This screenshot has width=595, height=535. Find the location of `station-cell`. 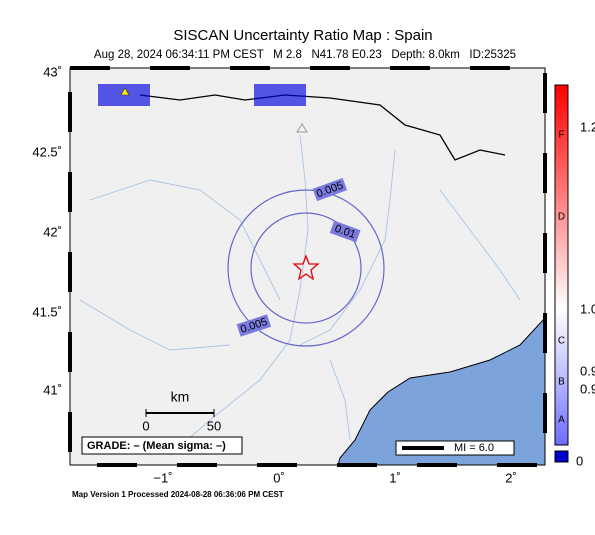

station-cell is located at coordinates (280, 95).